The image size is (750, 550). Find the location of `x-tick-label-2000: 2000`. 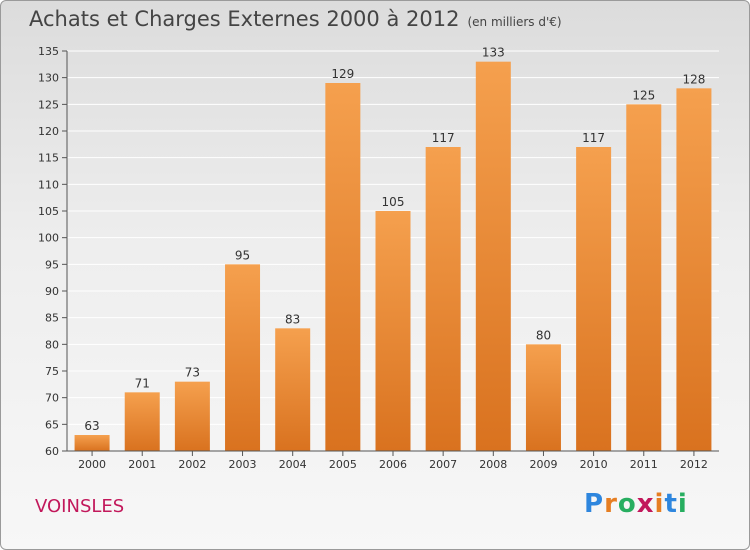

x-tick-label-2000: 2000 is located at coordinates (92, 464).